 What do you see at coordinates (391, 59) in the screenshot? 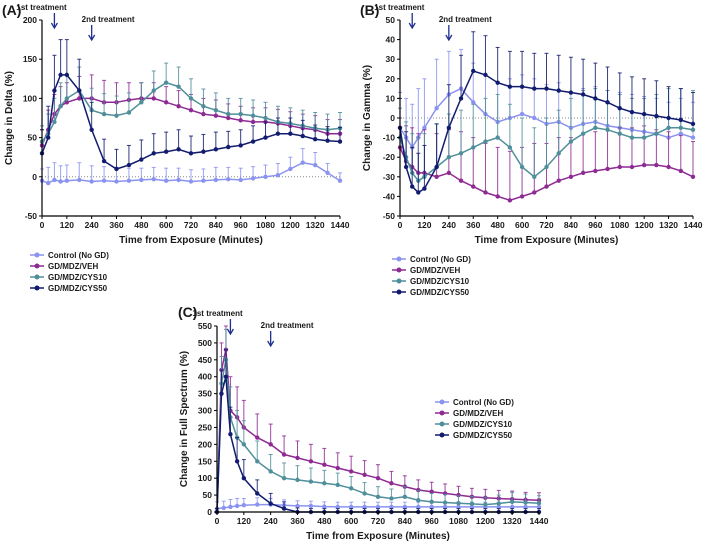
I see `y-tick-label: 30` at bounding box center [391, 59].